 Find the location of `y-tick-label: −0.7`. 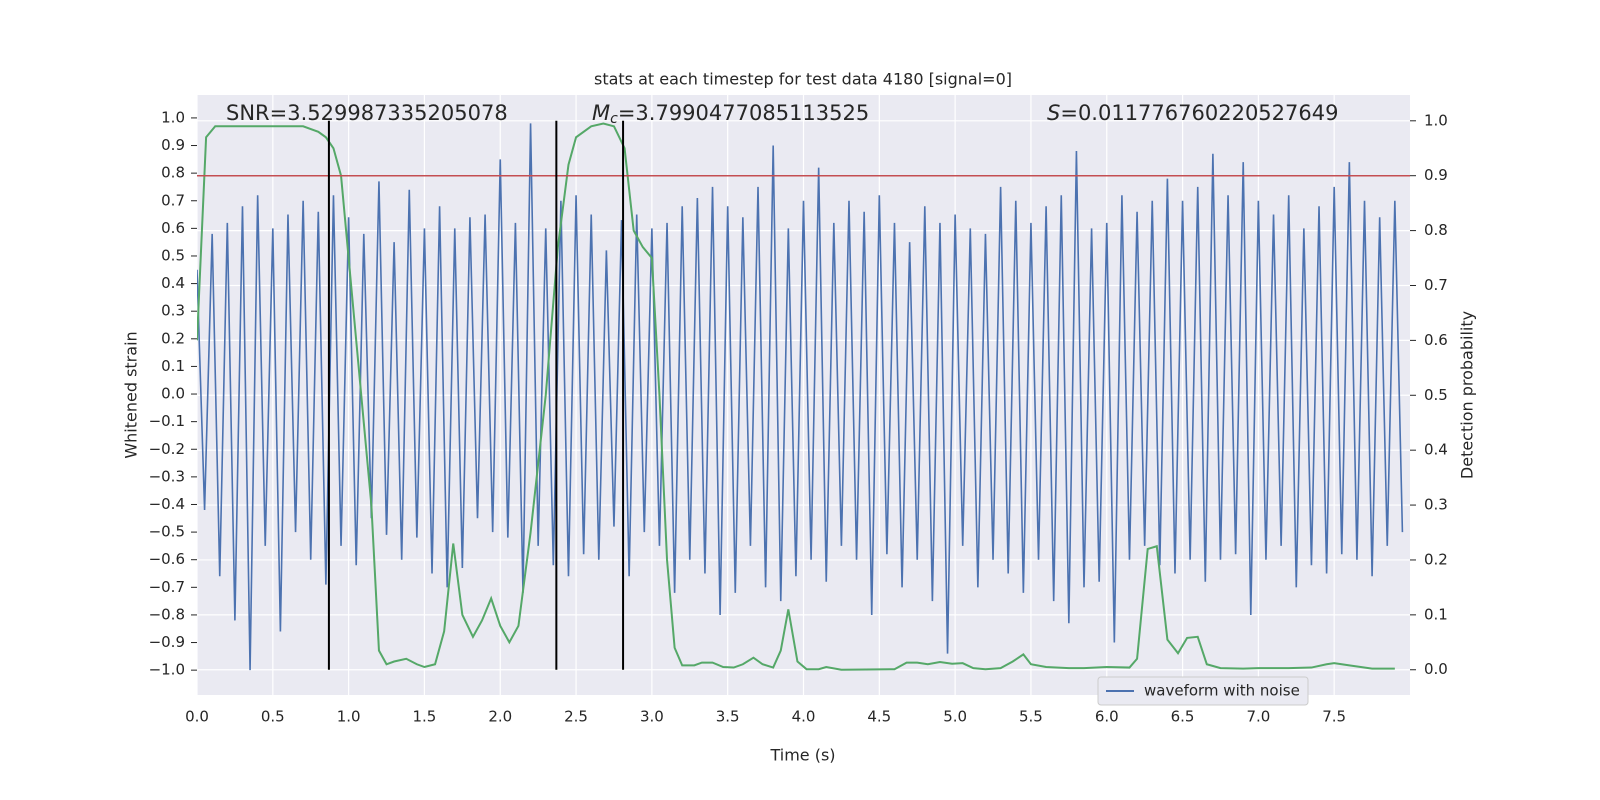

y-tick-label: −0.7 is located at coordinates (167, 587).